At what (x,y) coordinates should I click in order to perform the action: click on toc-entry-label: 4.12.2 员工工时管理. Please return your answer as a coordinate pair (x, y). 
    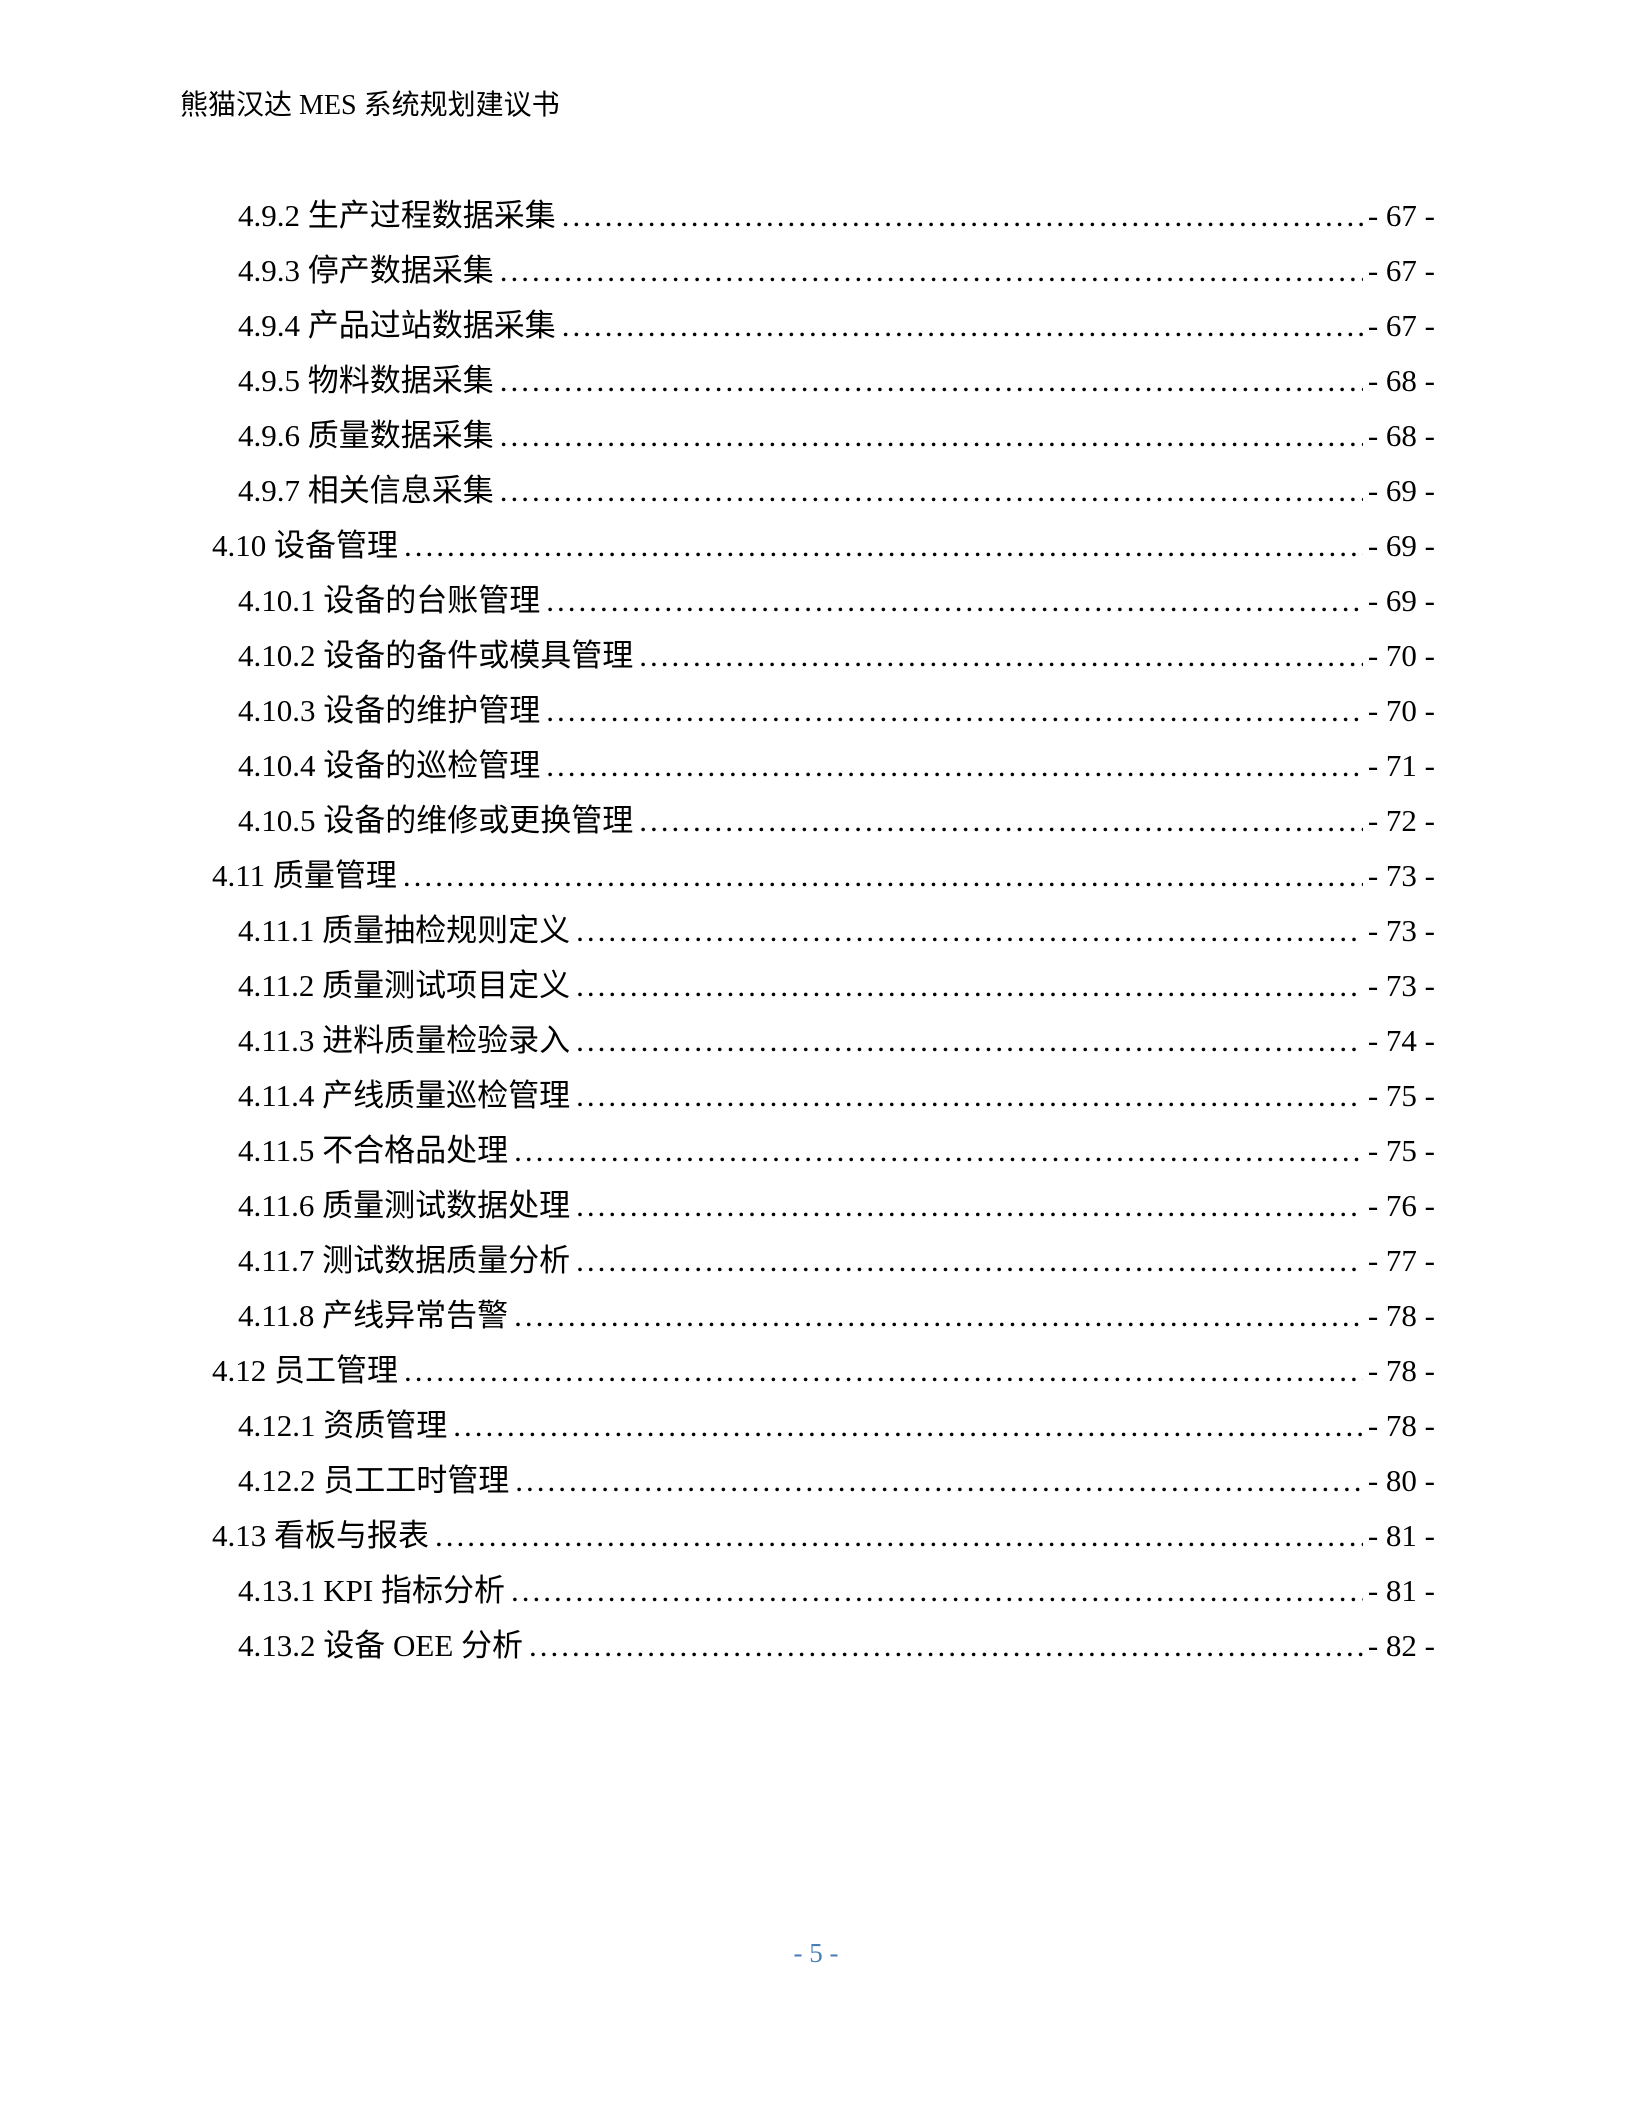
    Looking at the image, I should click on (374, 1480).